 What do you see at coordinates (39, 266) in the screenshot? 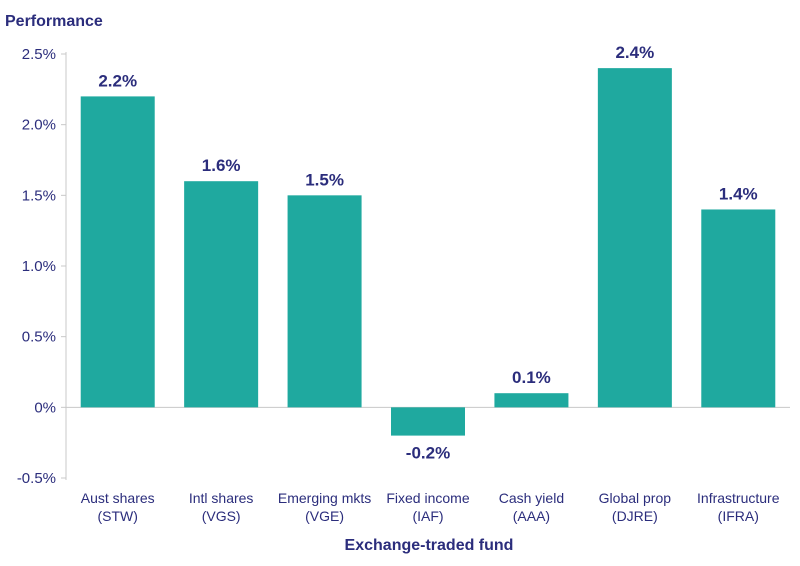
I see `y-tick-label: 1.0%` at bounding box center [39, 266].